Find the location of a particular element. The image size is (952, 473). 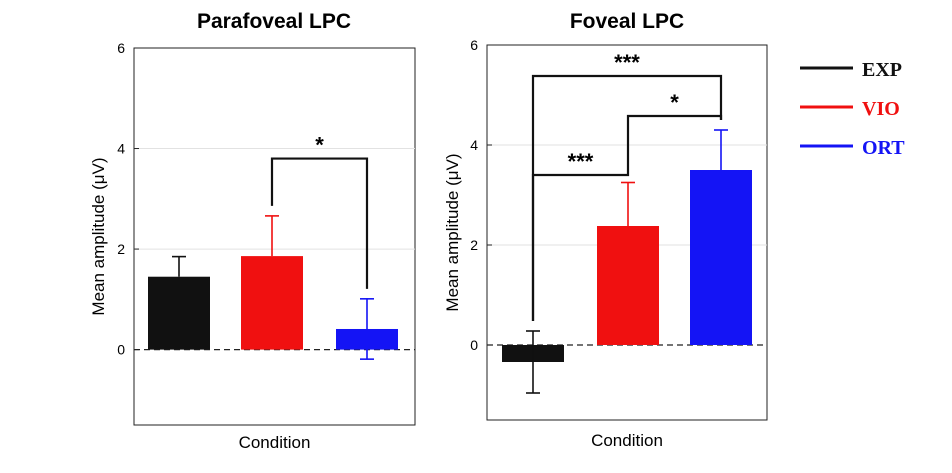

significance-brackets: * is located at coordinates (319, 211).